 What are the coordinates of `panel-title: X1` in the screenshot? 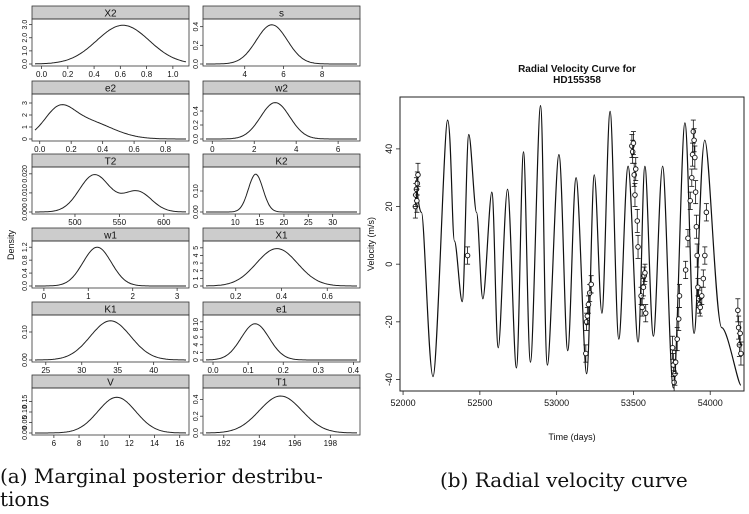 It's located at (281, 236).